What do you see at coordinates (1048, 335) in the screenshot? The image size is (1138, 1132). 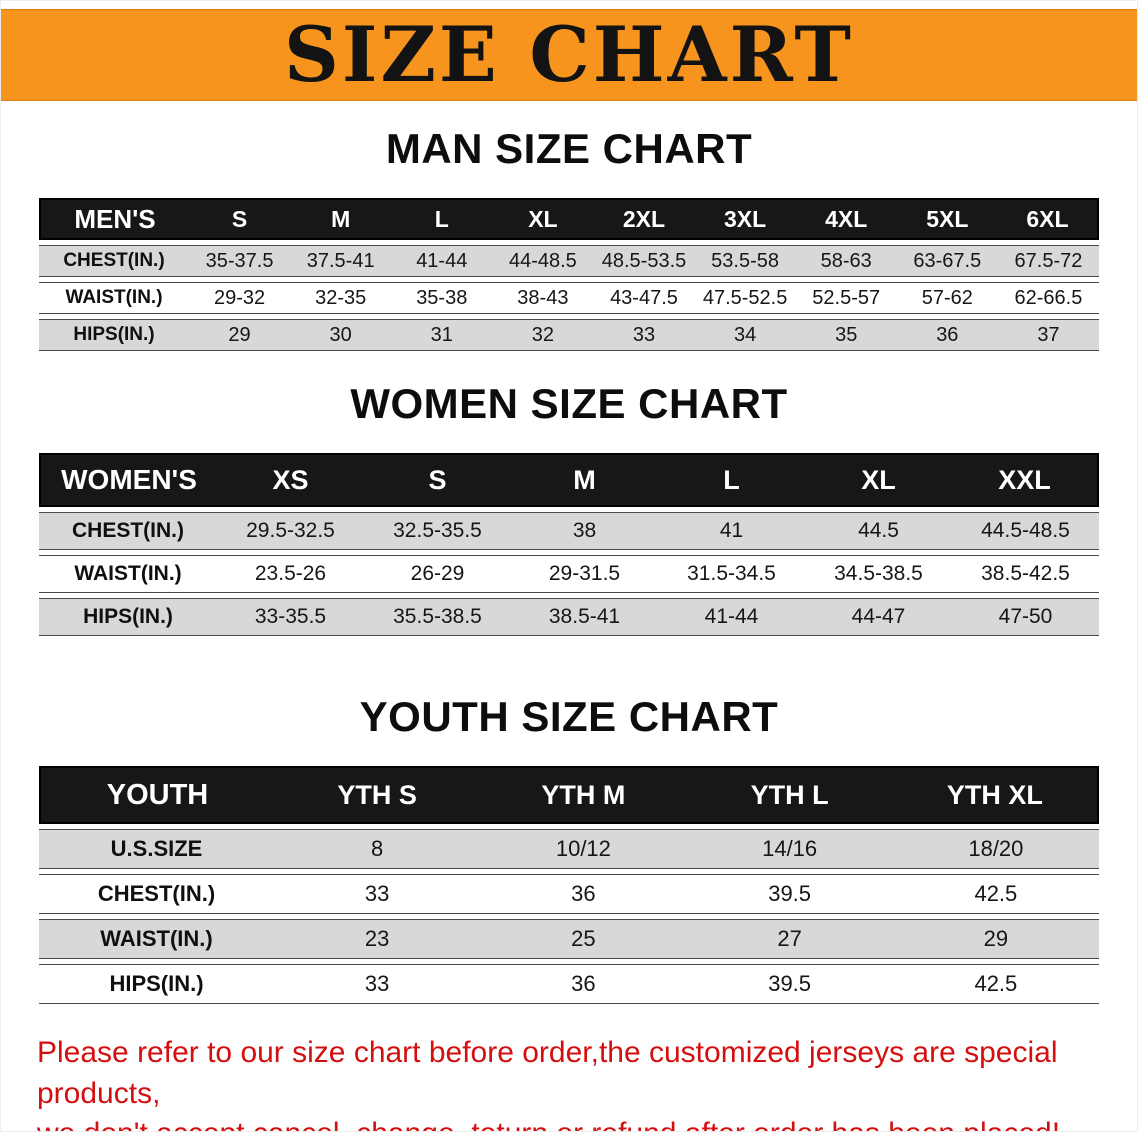 I see `value-cell: 37` at bounding box center [1048, 335].